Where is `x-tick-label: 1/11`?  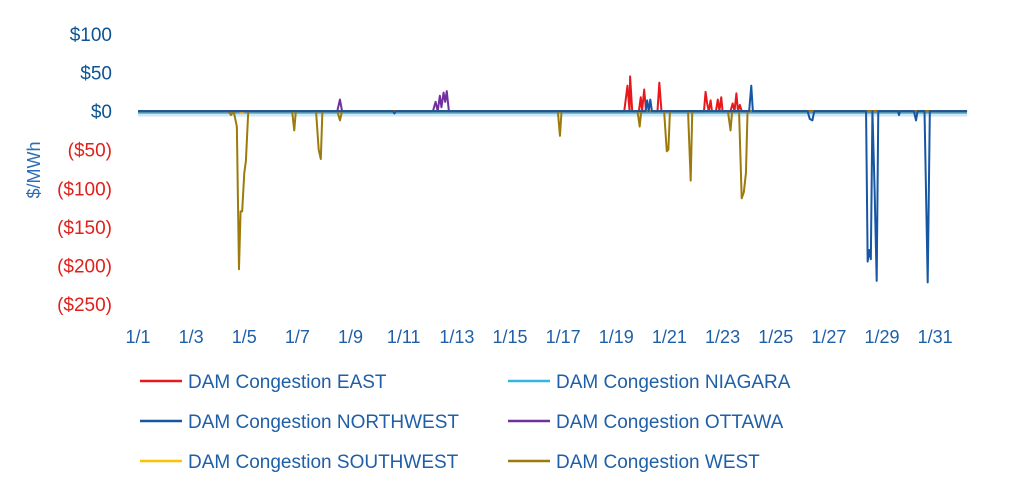
x-tick-label: 1/11 is located at coordinates (404, 337).